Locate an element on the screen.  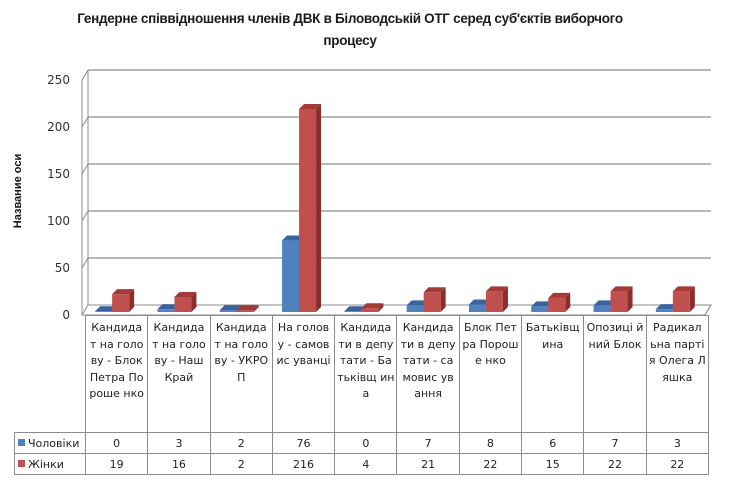
table-cell: 76 is located at coordinates (303, 443).